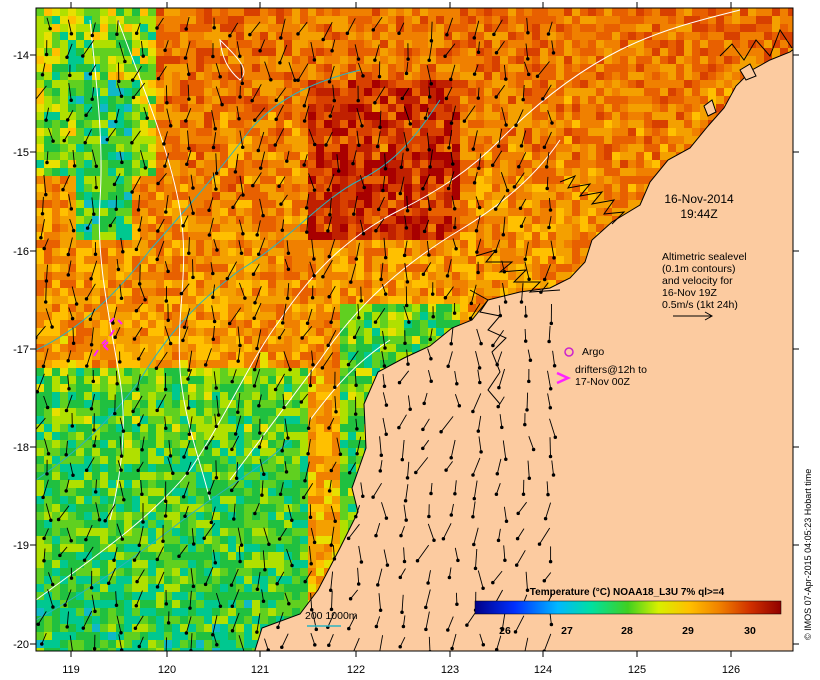  Describe the element at coordinates (21, 56) in the screenshot. I see `lat-tick-label: -14` at that location.